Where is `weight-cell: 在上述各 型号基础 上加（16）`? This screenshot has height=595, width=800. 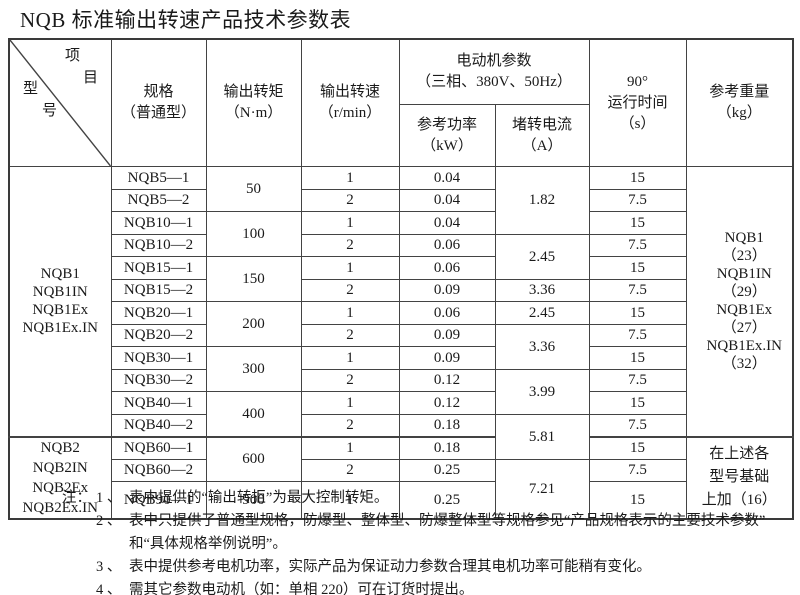
weight-cell: 在上述各 型号基础 上加（16） is located at coordinates (739, 477).